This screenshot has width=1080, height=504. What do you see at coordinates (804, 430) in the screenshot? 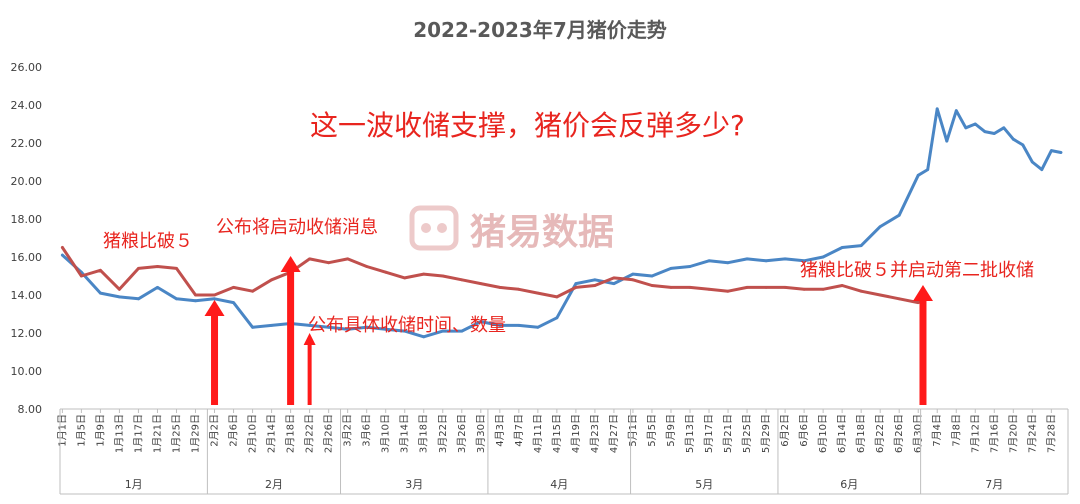
I see `x-tick-label: 6月6日` at bounding box center [804, 430].